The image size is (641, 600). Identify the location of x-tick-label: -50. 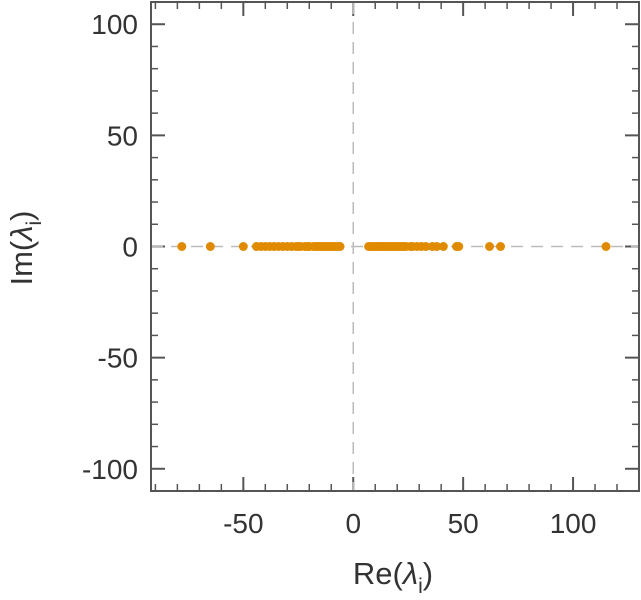
(243, 523).